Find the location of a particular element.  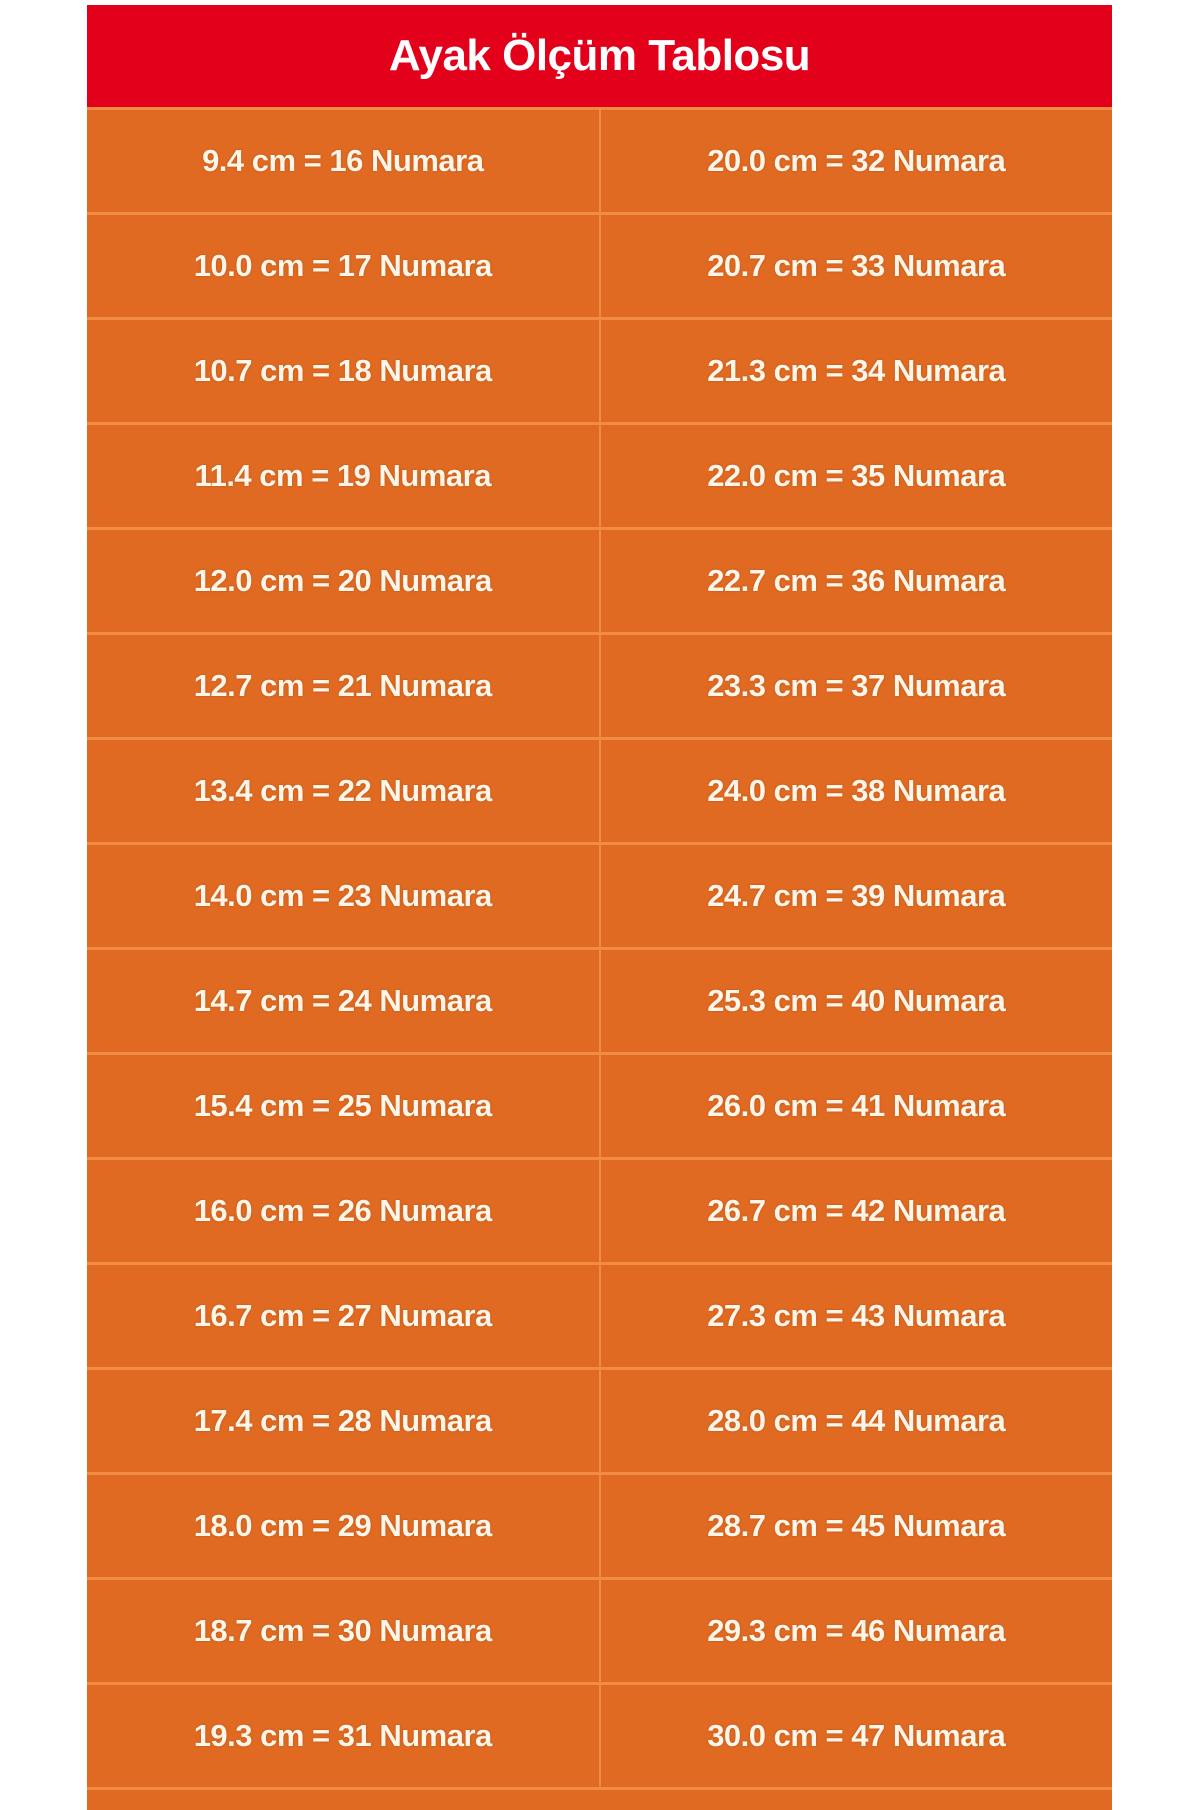

size-cell-right: 20.7 cm = 33 Numara is located at coordinates (856, 265).